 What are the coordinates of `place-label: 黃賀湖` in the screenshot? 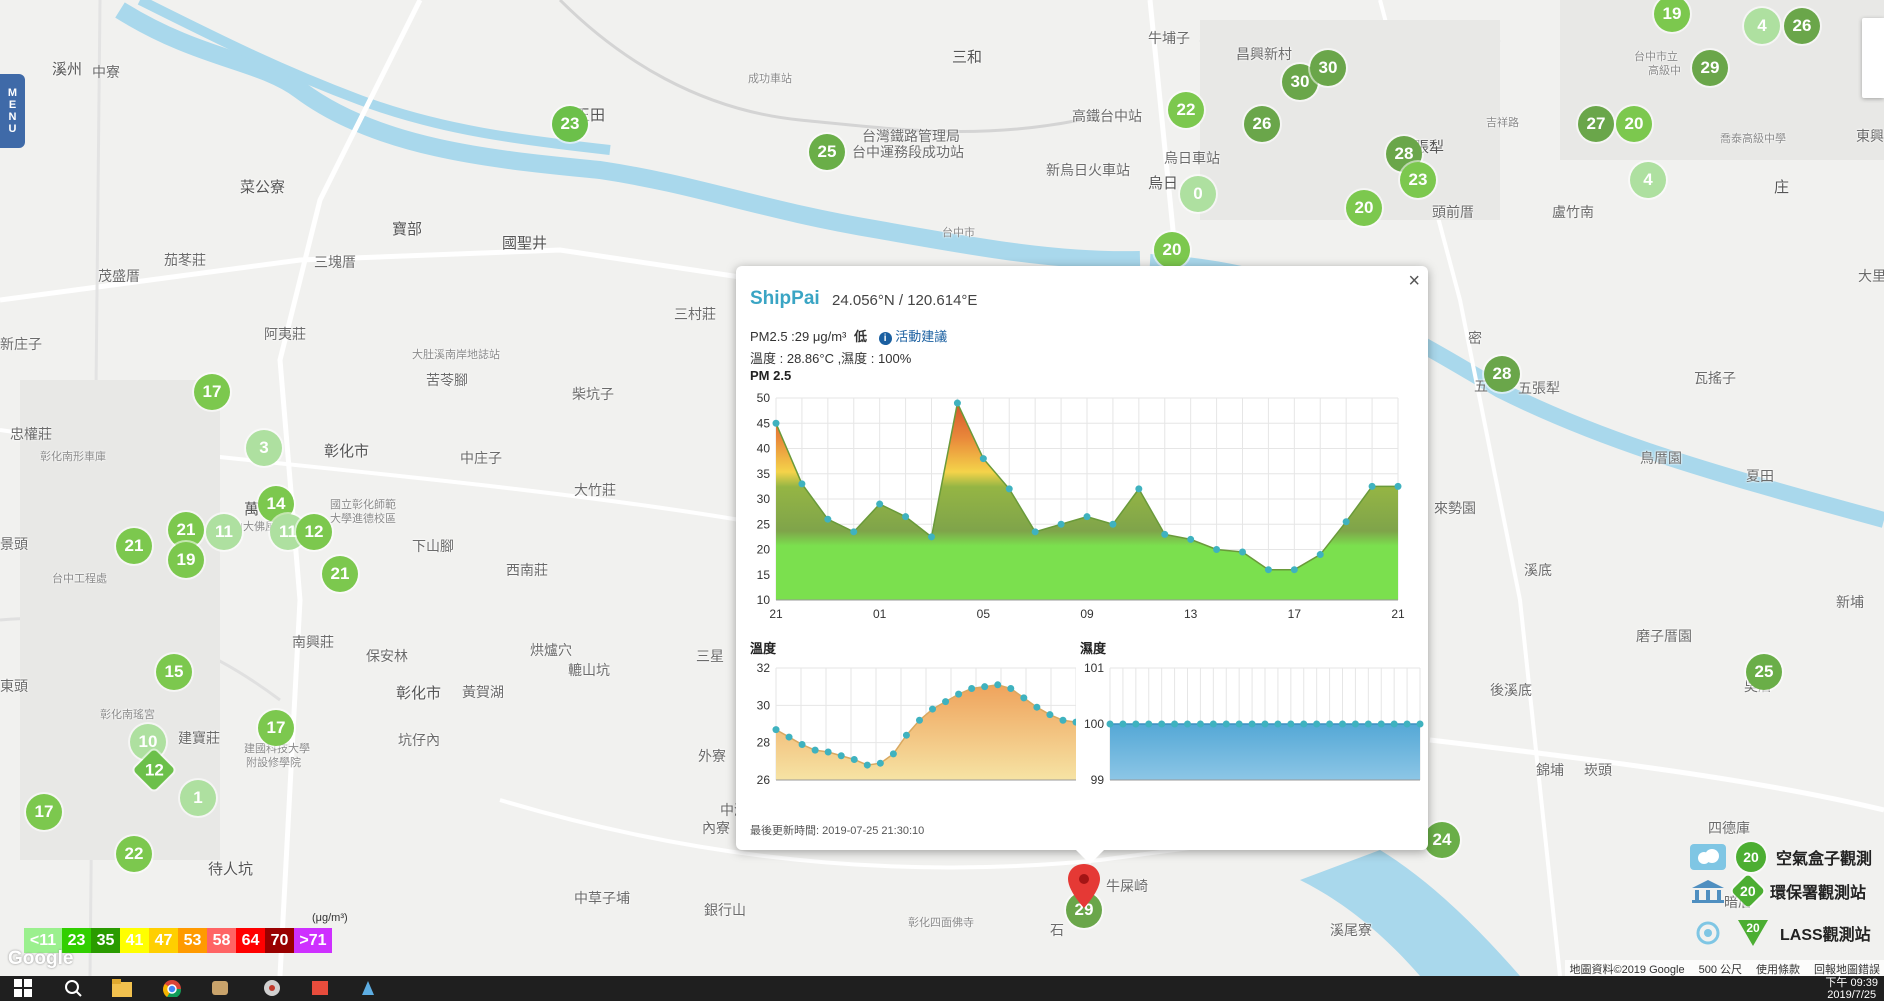 It's located at (483, 692).